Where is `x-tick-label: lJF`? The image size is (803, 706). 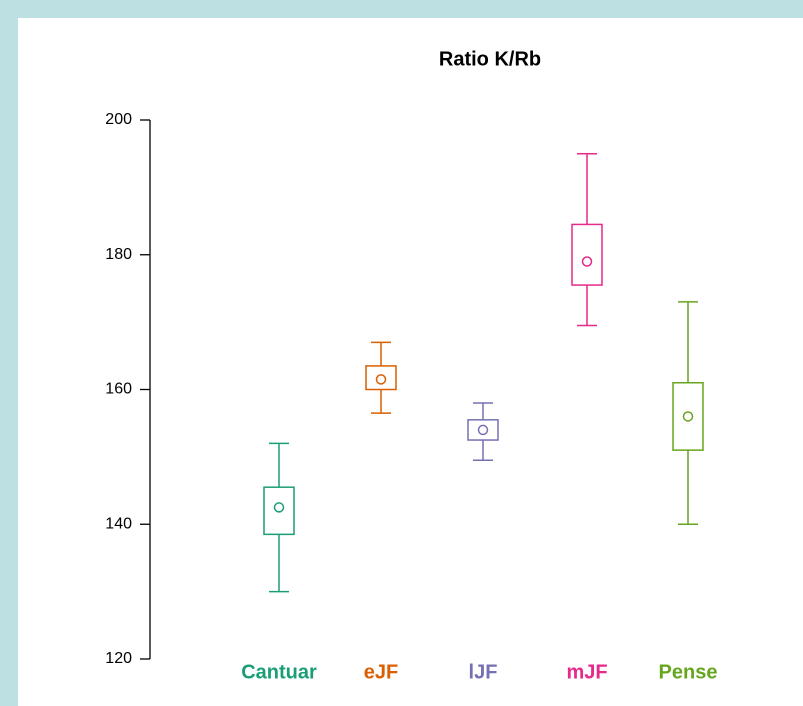 x-tick-label: lJF is located at coordinates (483, 672).